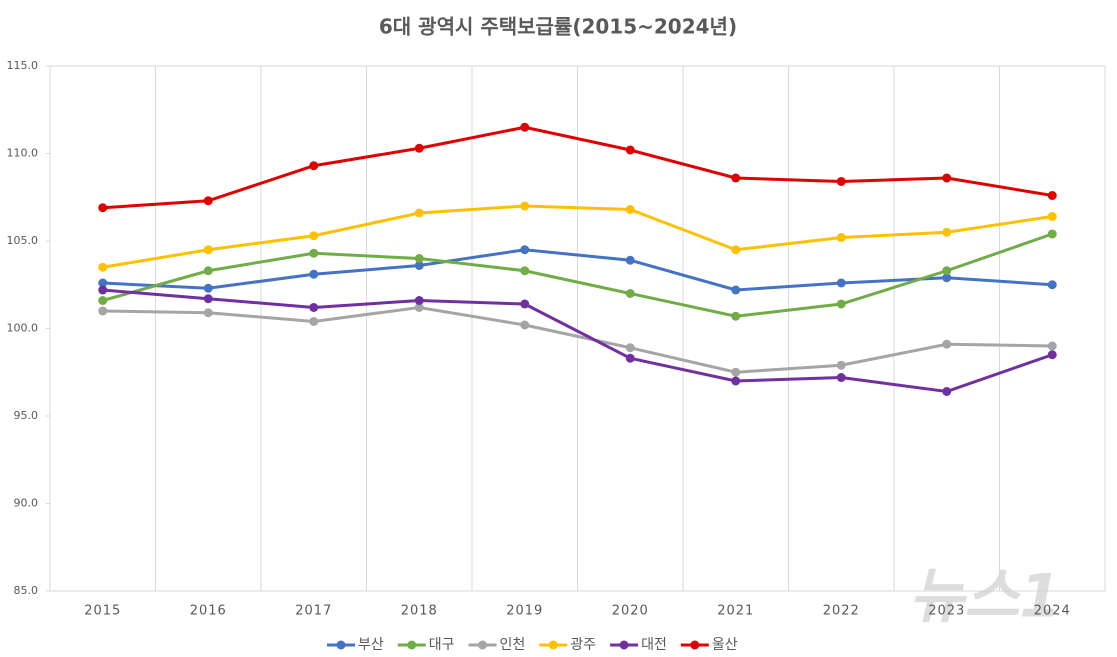 The height and width of the screenshot is (657, 1117). Describe the element at coordinates (313, 611) in the screenshot. I see `x-tick-label: 2017` at that location.